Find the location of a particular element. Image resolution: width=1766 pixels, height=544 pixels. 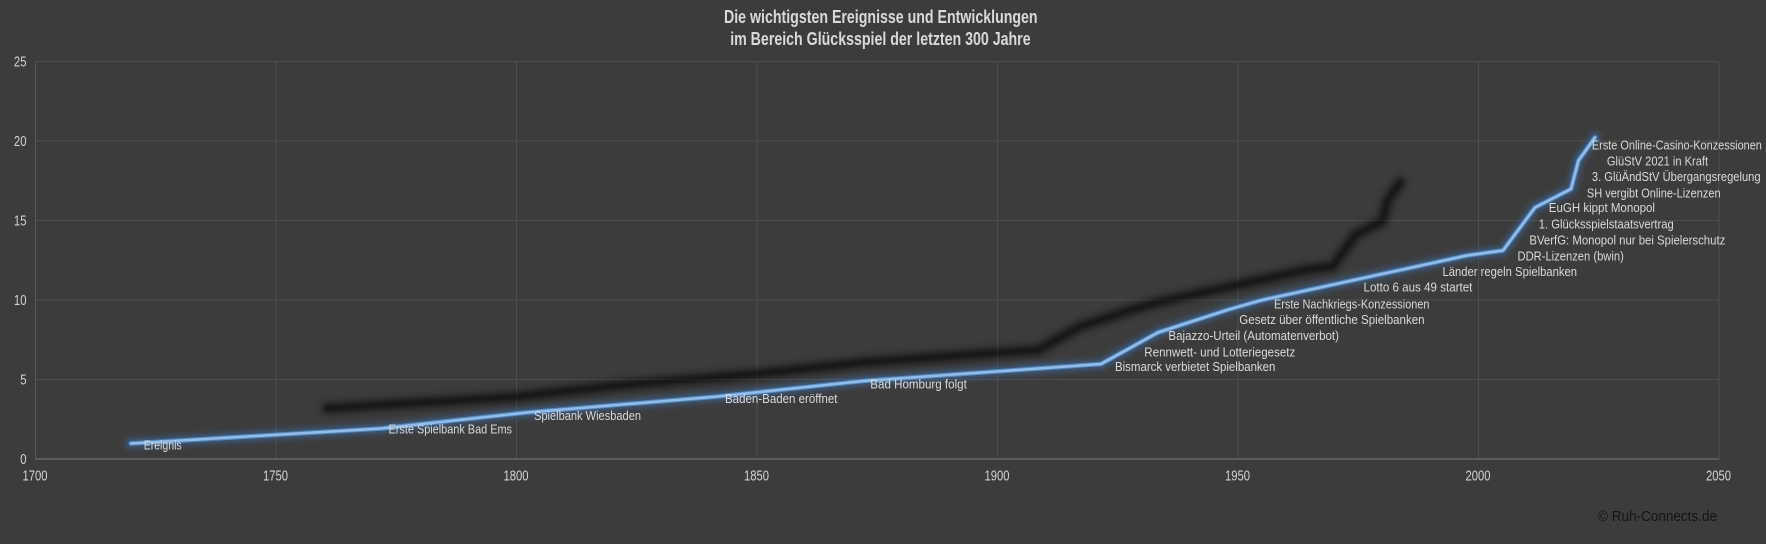

svg-text: SH vergibt Online-Lizenzen is located at coordinates (1654, 193).